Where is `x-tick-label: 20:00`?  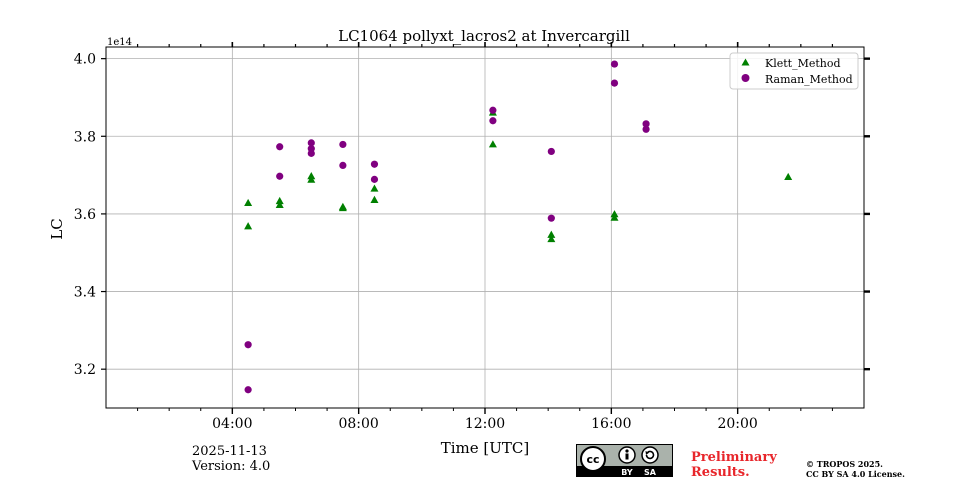
x-tick-label: 20:00 is located at coordinates (737, 424).